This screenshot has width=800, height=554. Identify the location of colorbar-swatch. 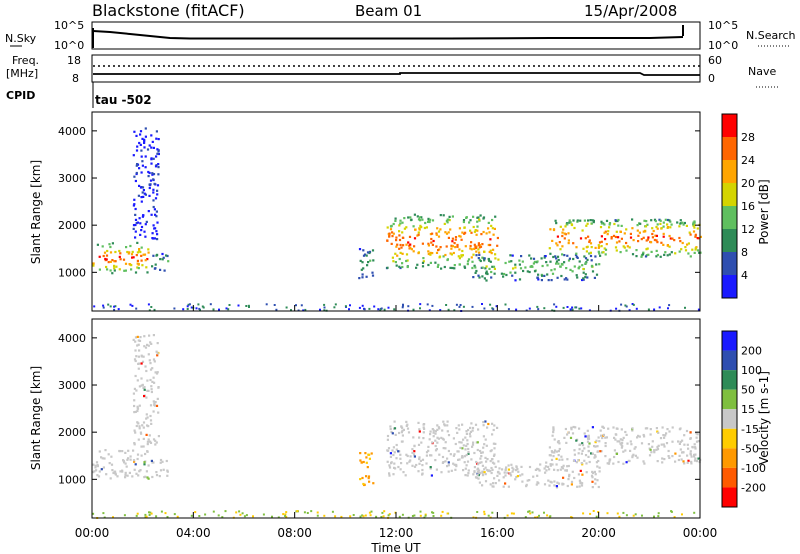
(729, 286).